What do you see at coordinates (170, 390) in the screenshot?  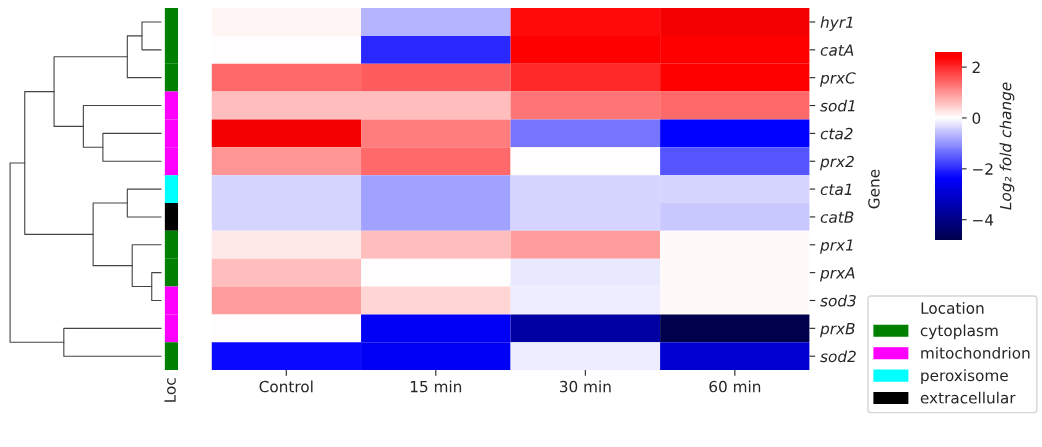 I see `text: Loc` at bounding box center [170, 390].